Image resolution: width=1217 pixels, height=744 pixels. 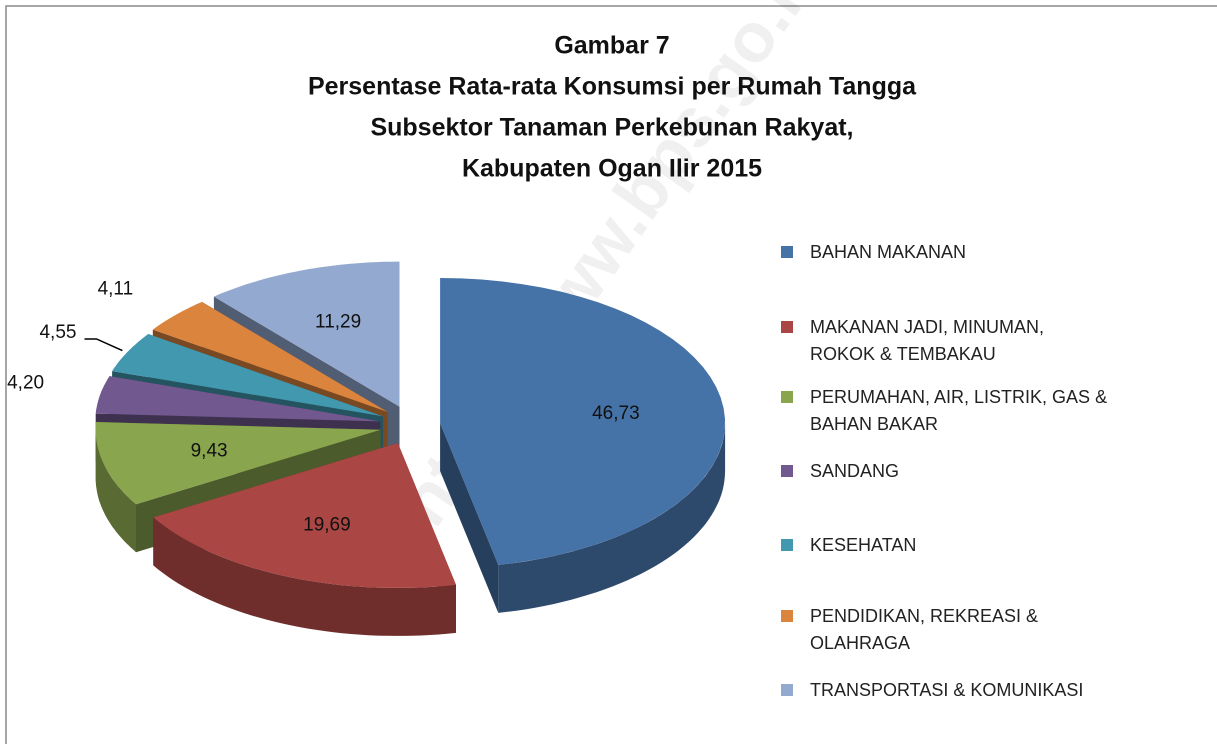 What do you see at coordinates (863, 545) in the screenshot?
I see `legend-label: KESEHATAN` at bounding box center [863, 545].